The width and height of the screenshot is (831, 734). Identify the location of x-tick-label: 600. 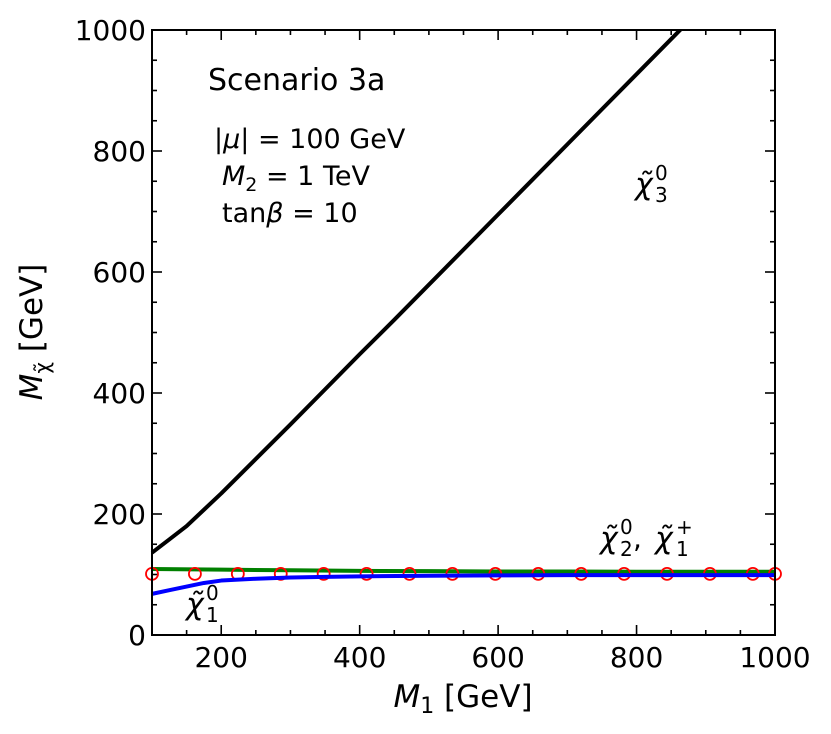
(497, 657).